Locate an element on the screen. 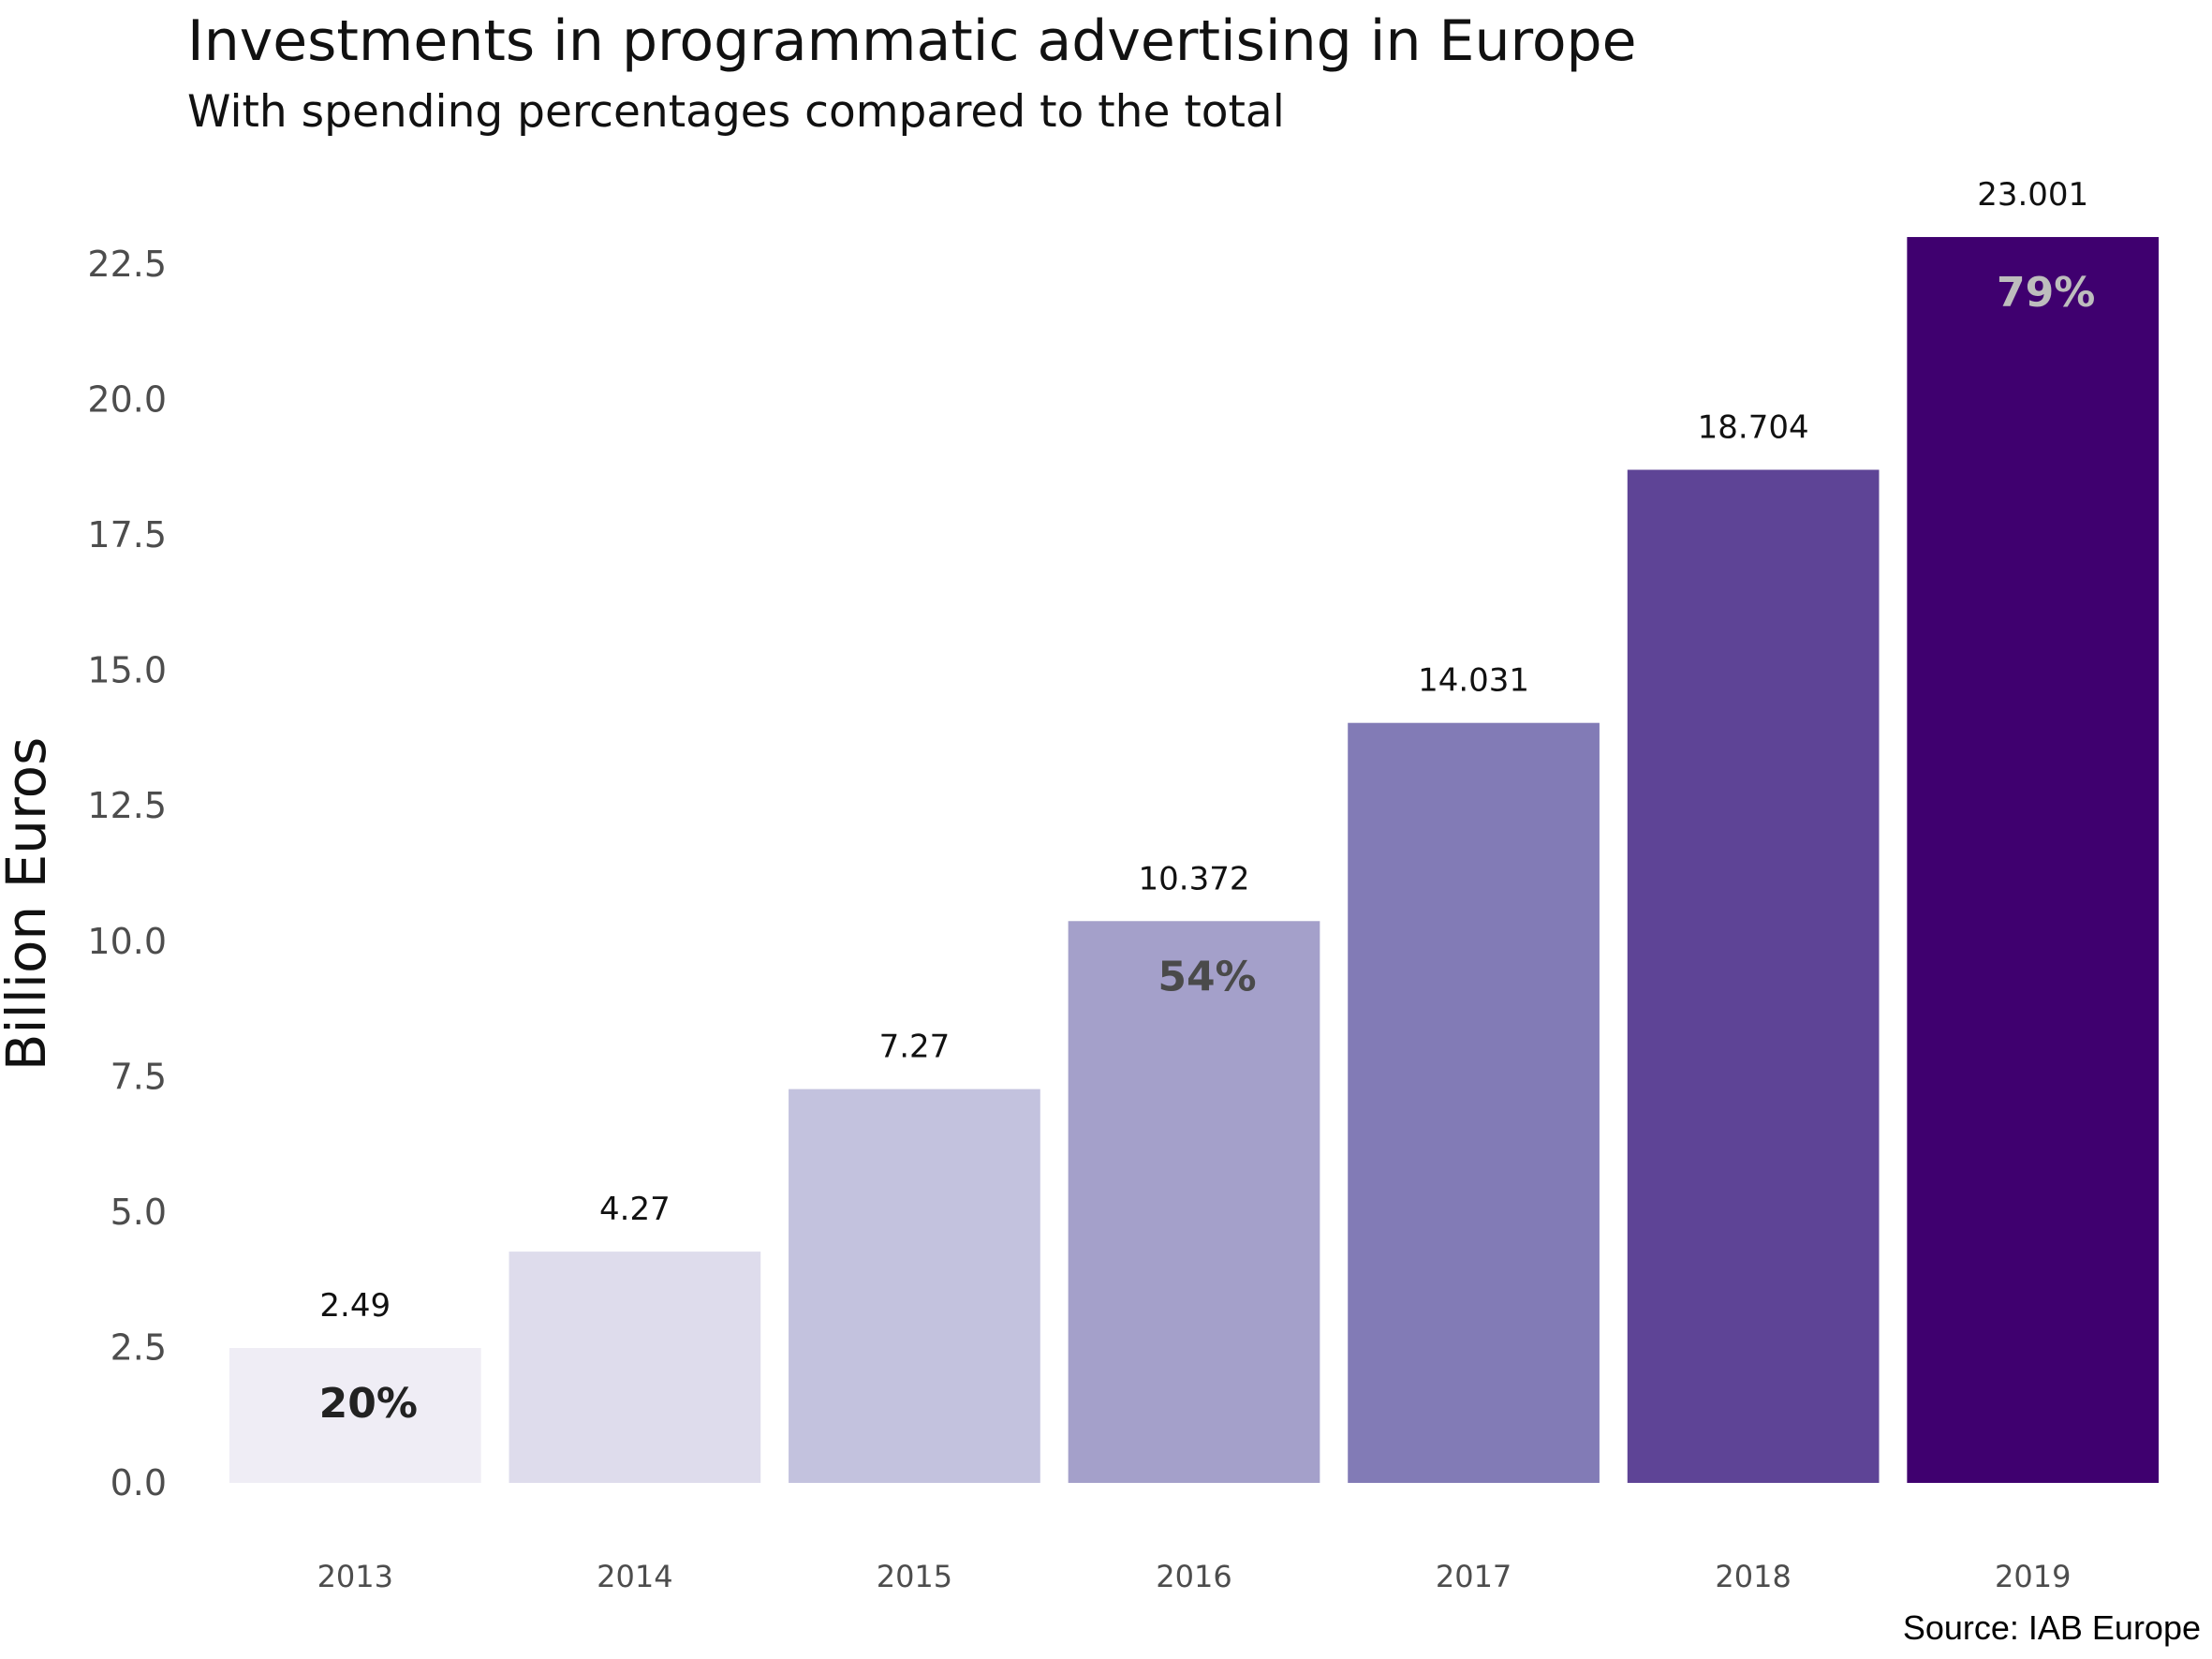 The image size is (2212, 1659). percent-label-2019: 79% is located at coordinates (2046, 293).